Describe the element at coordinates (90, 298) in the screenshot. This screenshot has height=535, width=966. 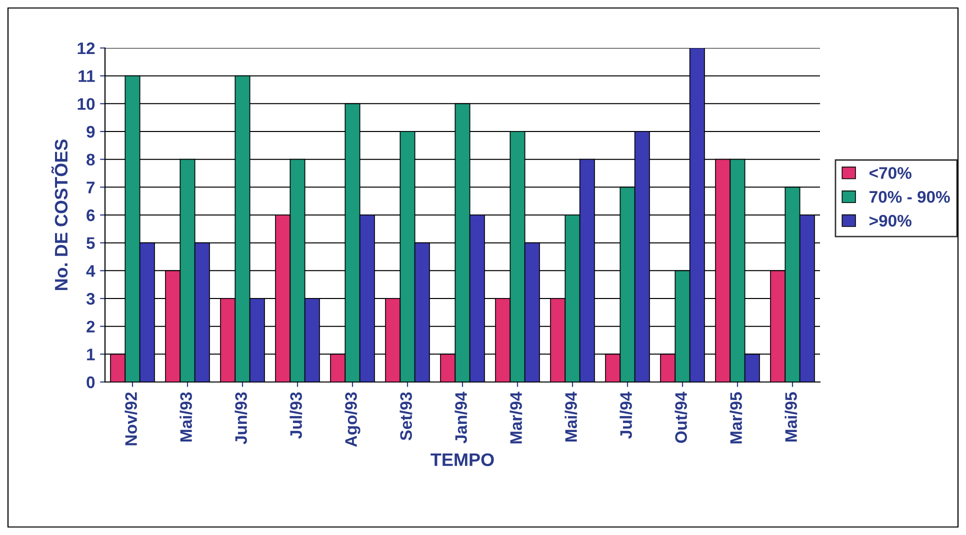
I see `y-tick-label: 3` at that location.